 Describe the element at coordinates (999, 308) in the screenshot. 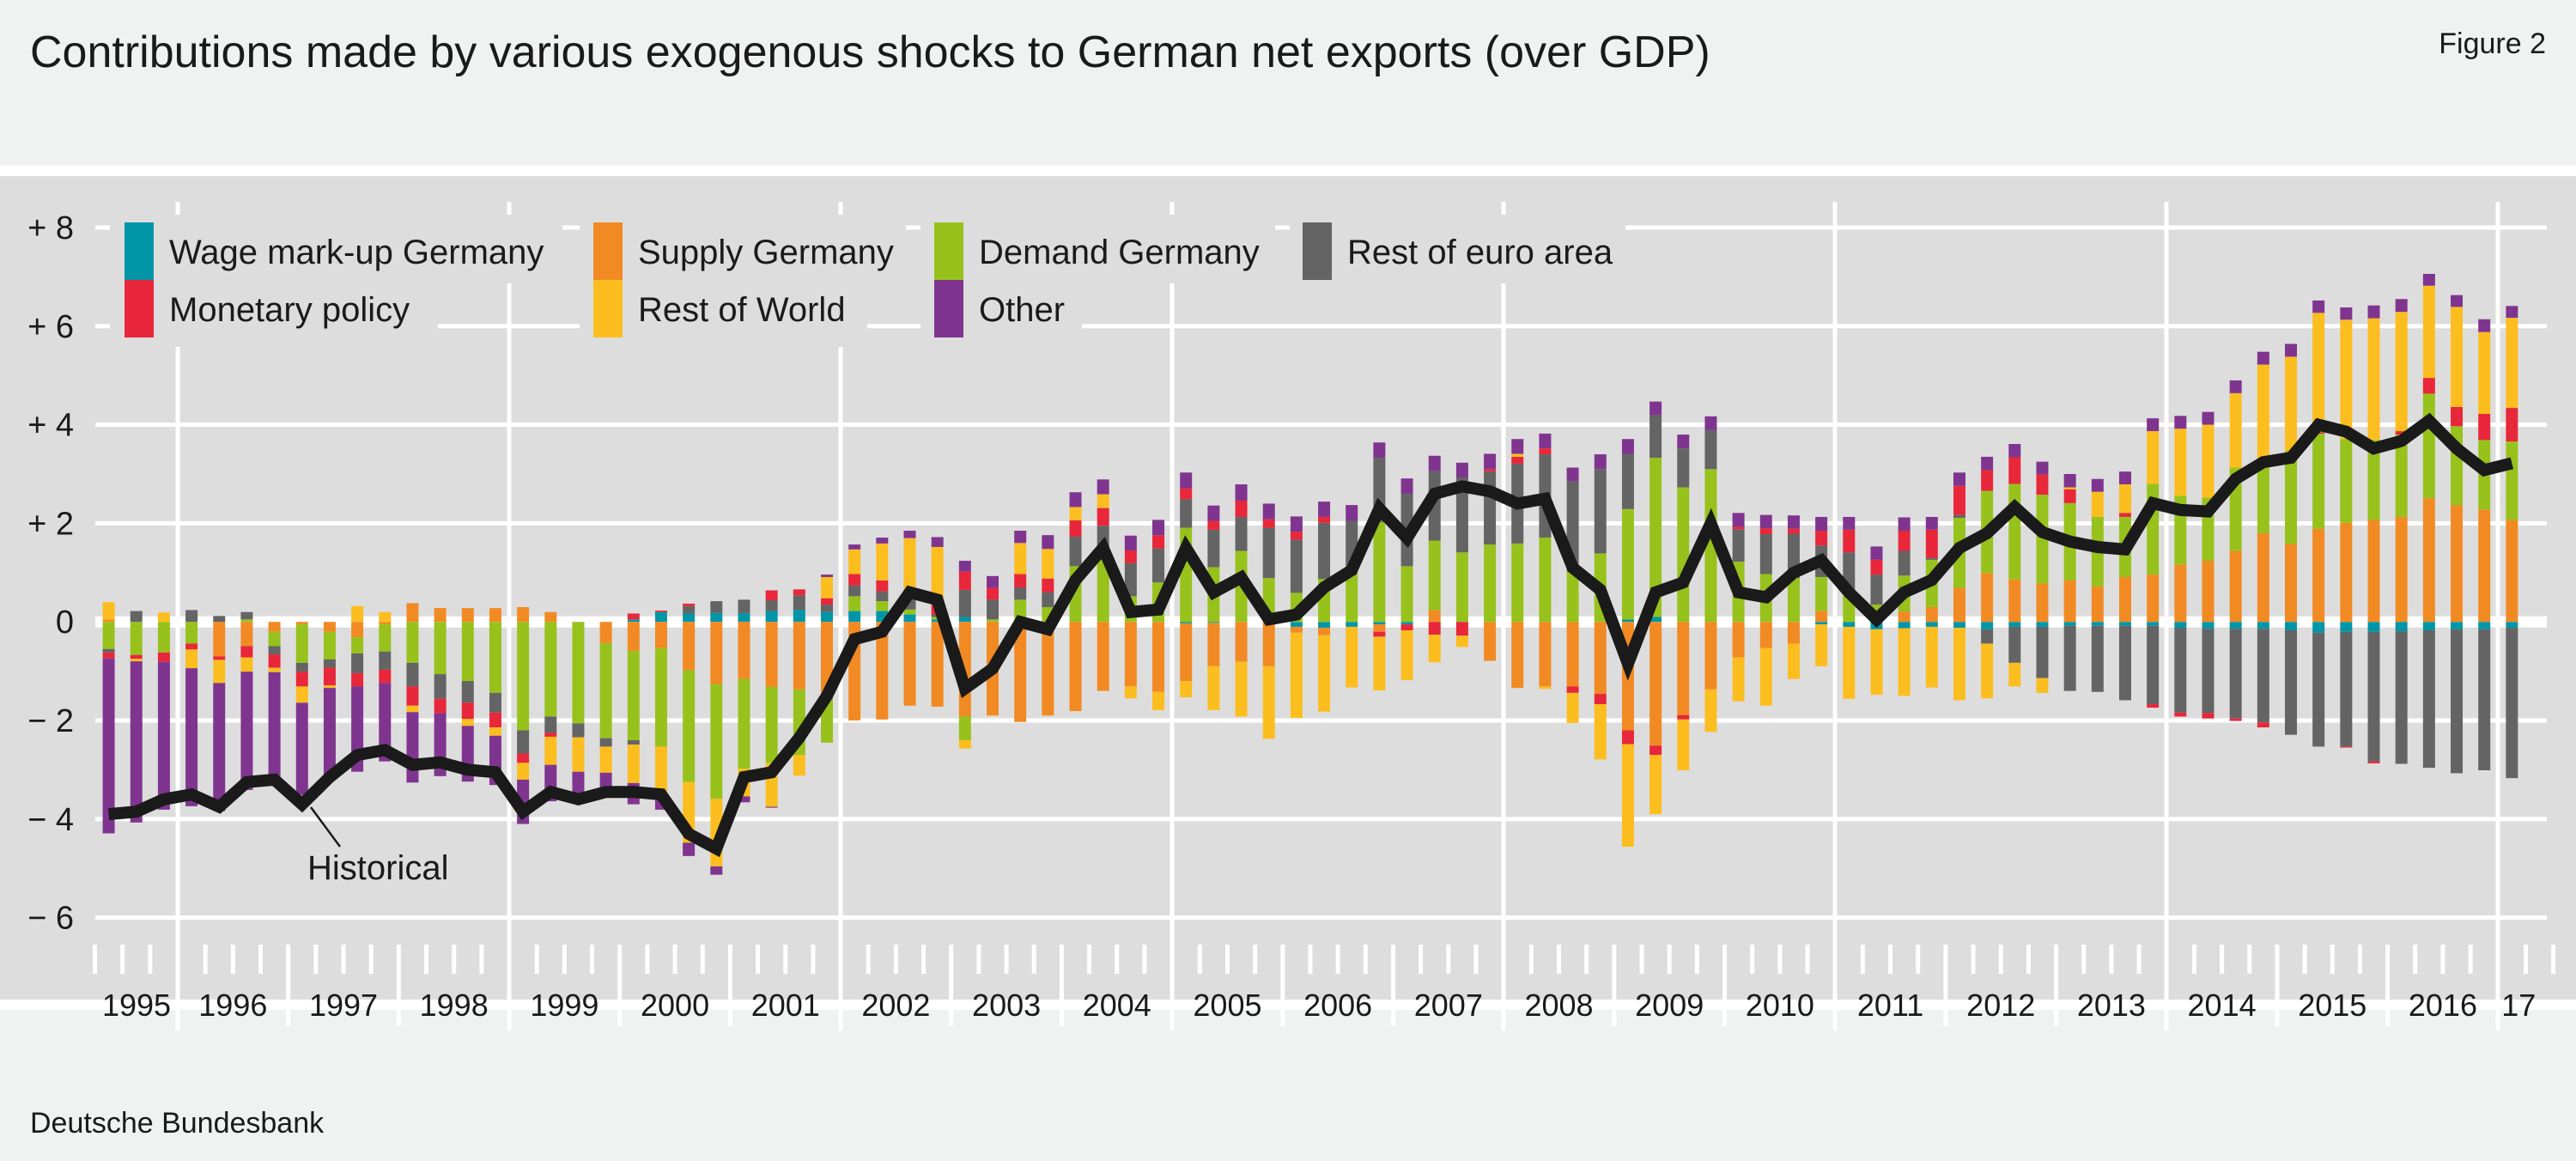

I see `legend-item-other: Other` at that location.